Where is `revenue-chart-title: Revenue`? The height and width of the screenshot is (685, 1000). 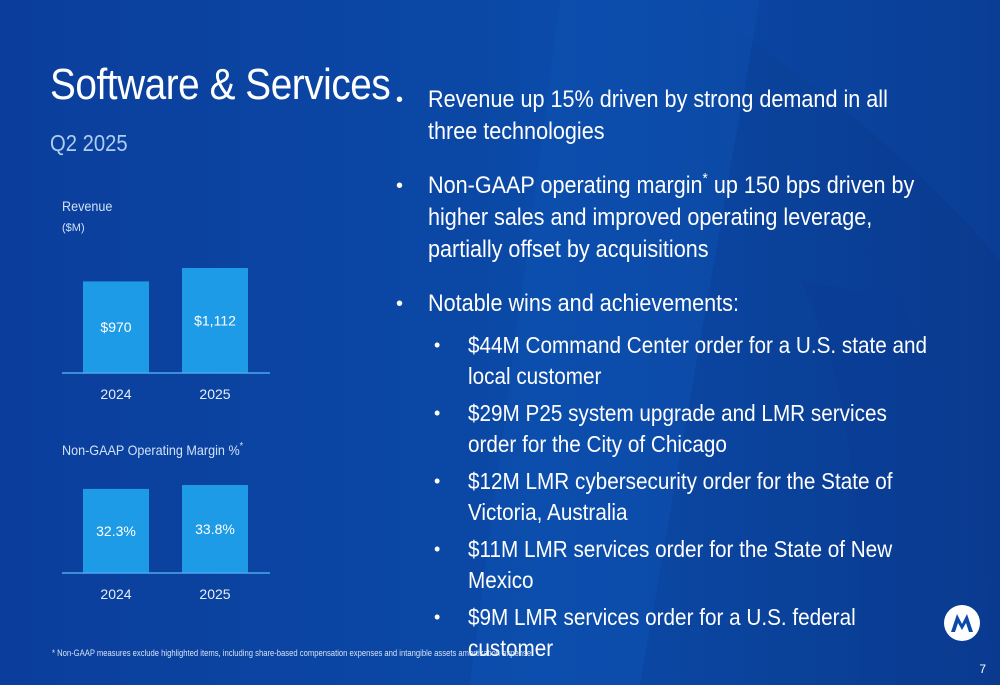 revenue-chart-title: Revenue is located at coordinates (87, 206).